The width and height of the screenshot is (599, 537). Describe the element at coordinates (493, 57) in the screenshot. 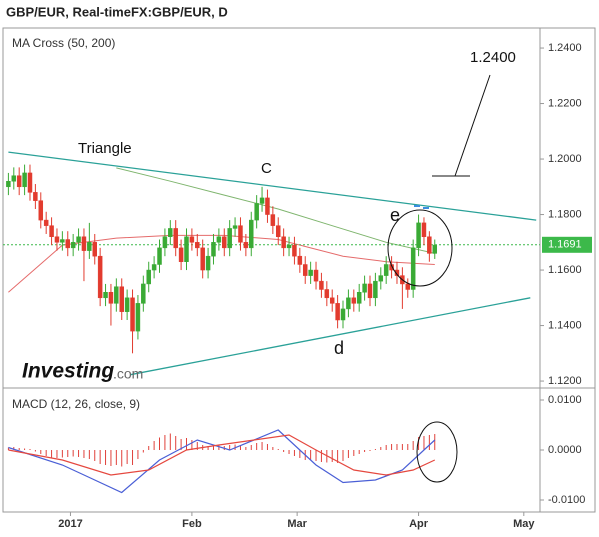

I see `annotation: 1.2400` at that location.